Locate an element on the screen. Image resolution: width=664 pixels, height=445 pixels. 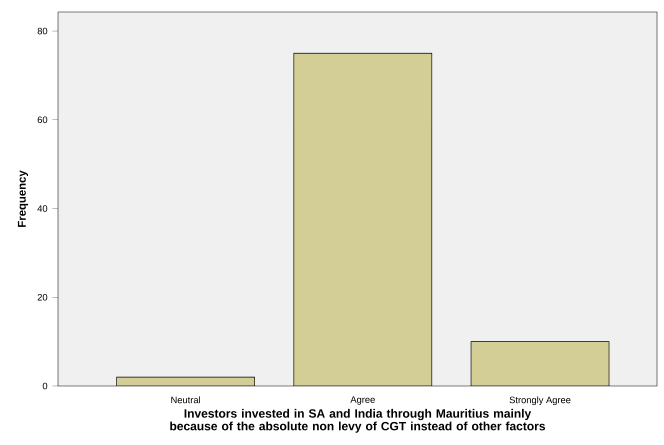
y-tick-label: 60 is located at coordinates (43, 120).